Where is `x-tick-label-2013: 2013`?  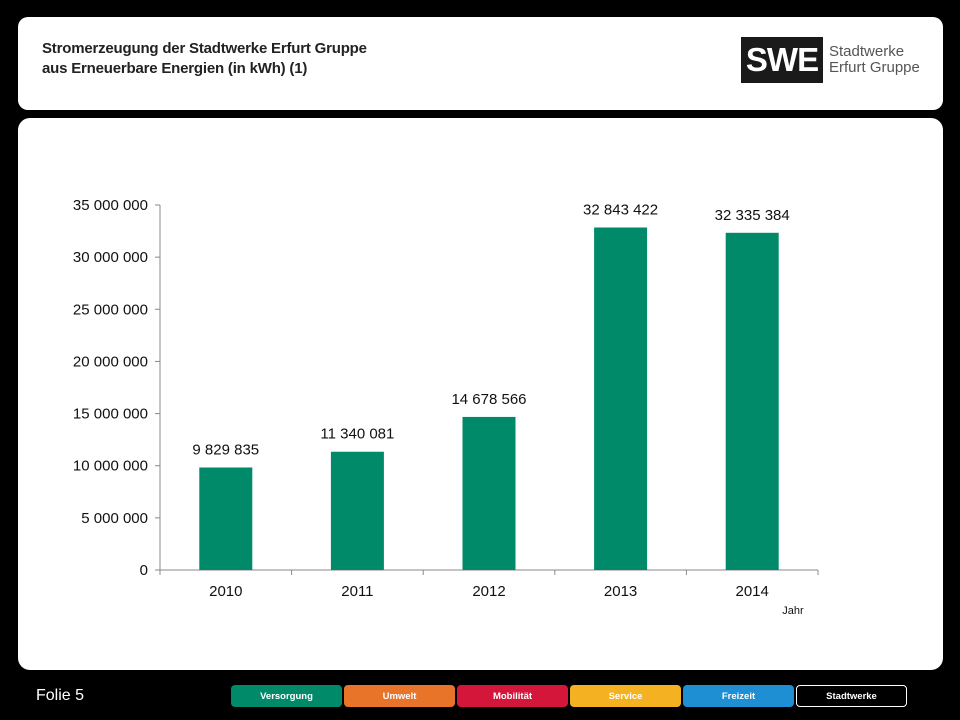
x-tick-label-2013: 2013 is located at coordinates (620, 591).